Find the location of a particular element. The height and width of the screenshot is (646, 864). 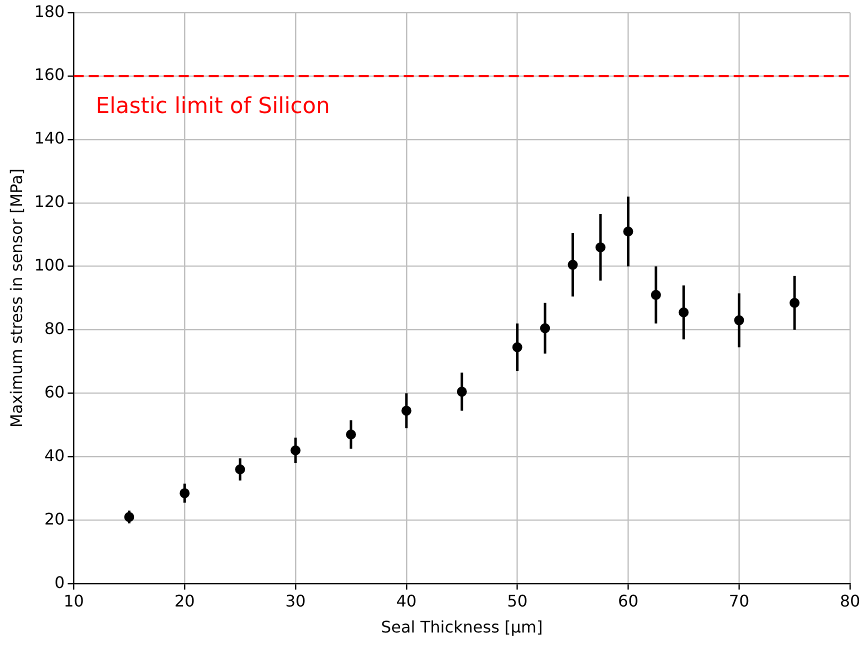

y-tick-label: 120 is located at coordinates (49, 202).